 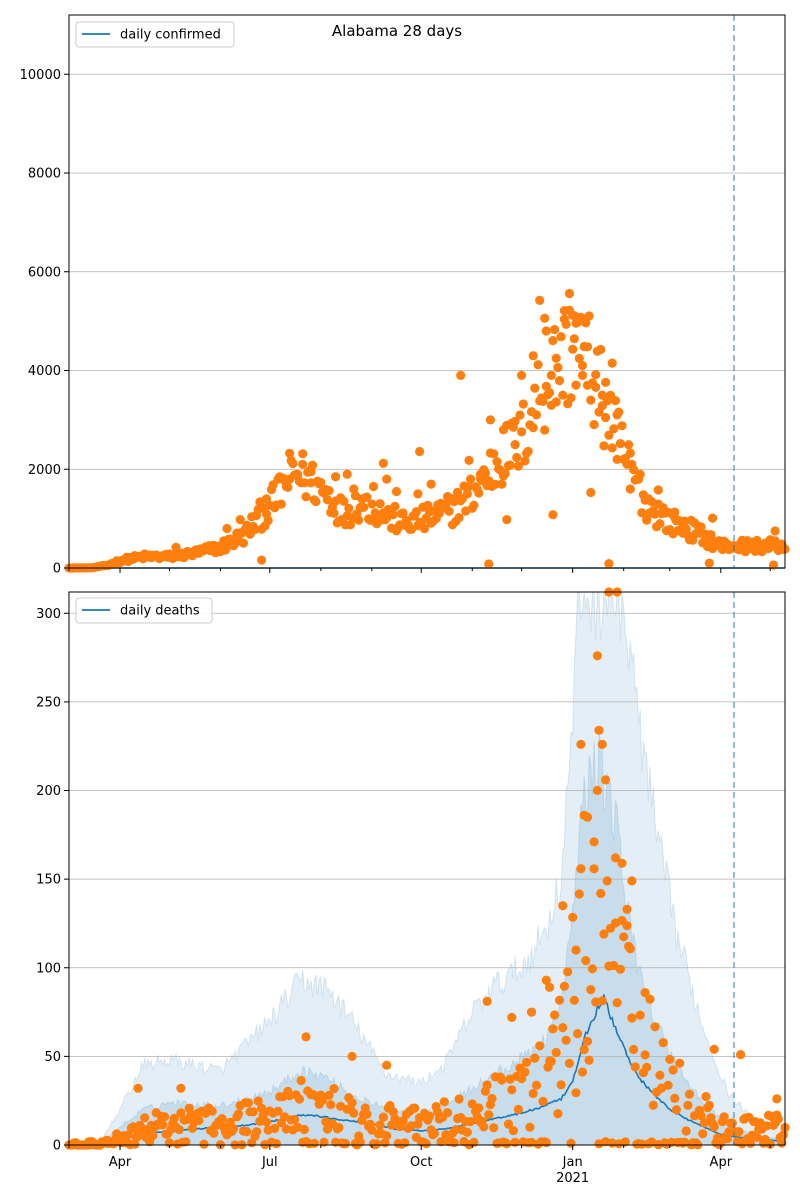 What do you see at coordinates (155, 34) in the screenshot?
I see `legend-box` at bounding box center [155, 34].